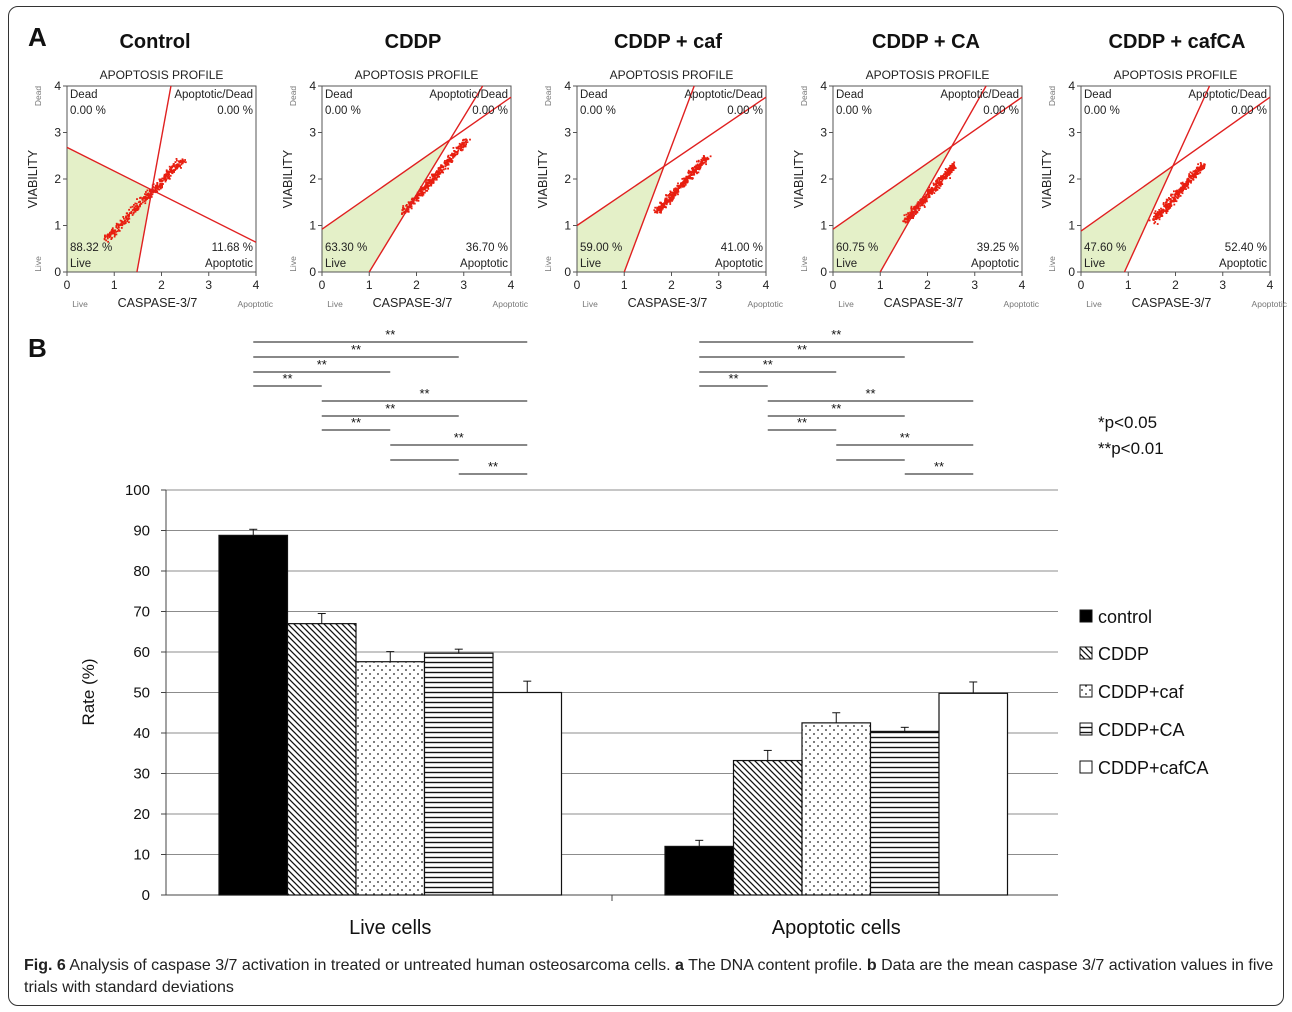  I want to click on quadrant-live-label: Live, so click(80, 264).